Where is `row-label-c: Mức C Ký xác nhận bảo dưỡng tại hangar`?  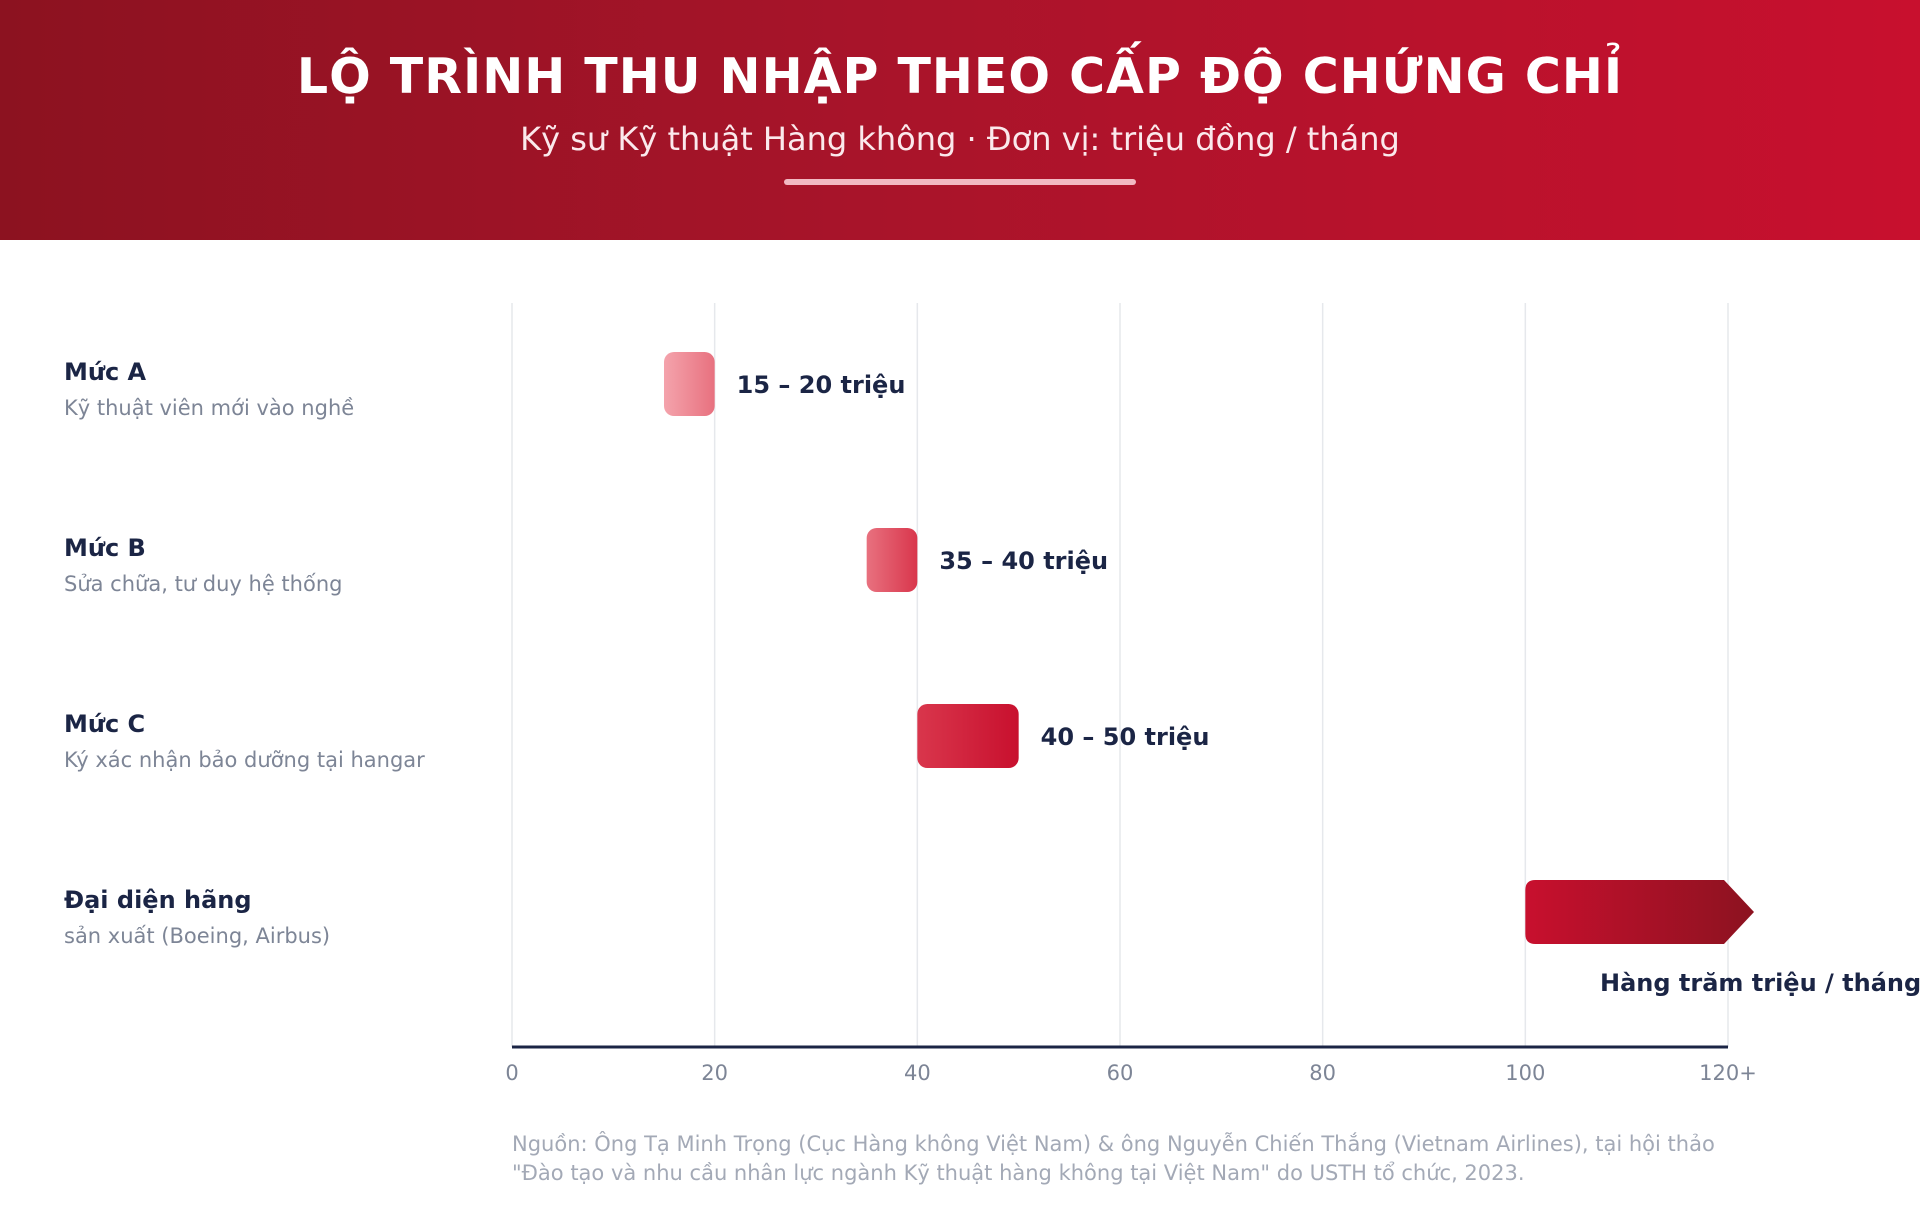 row-label-c: Mức C Ký xác nhận bảo dưỡng tại hangar is located at coordinates (244, 741).